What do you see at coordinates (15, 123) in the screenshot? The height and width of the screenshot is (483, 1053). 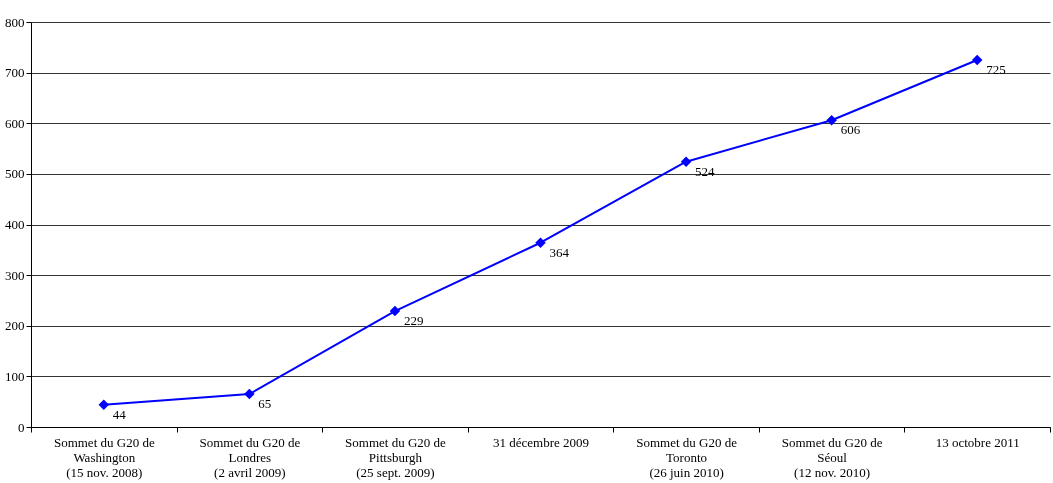 I see `y-tick-label: 600` at bounding box center [15, 123].